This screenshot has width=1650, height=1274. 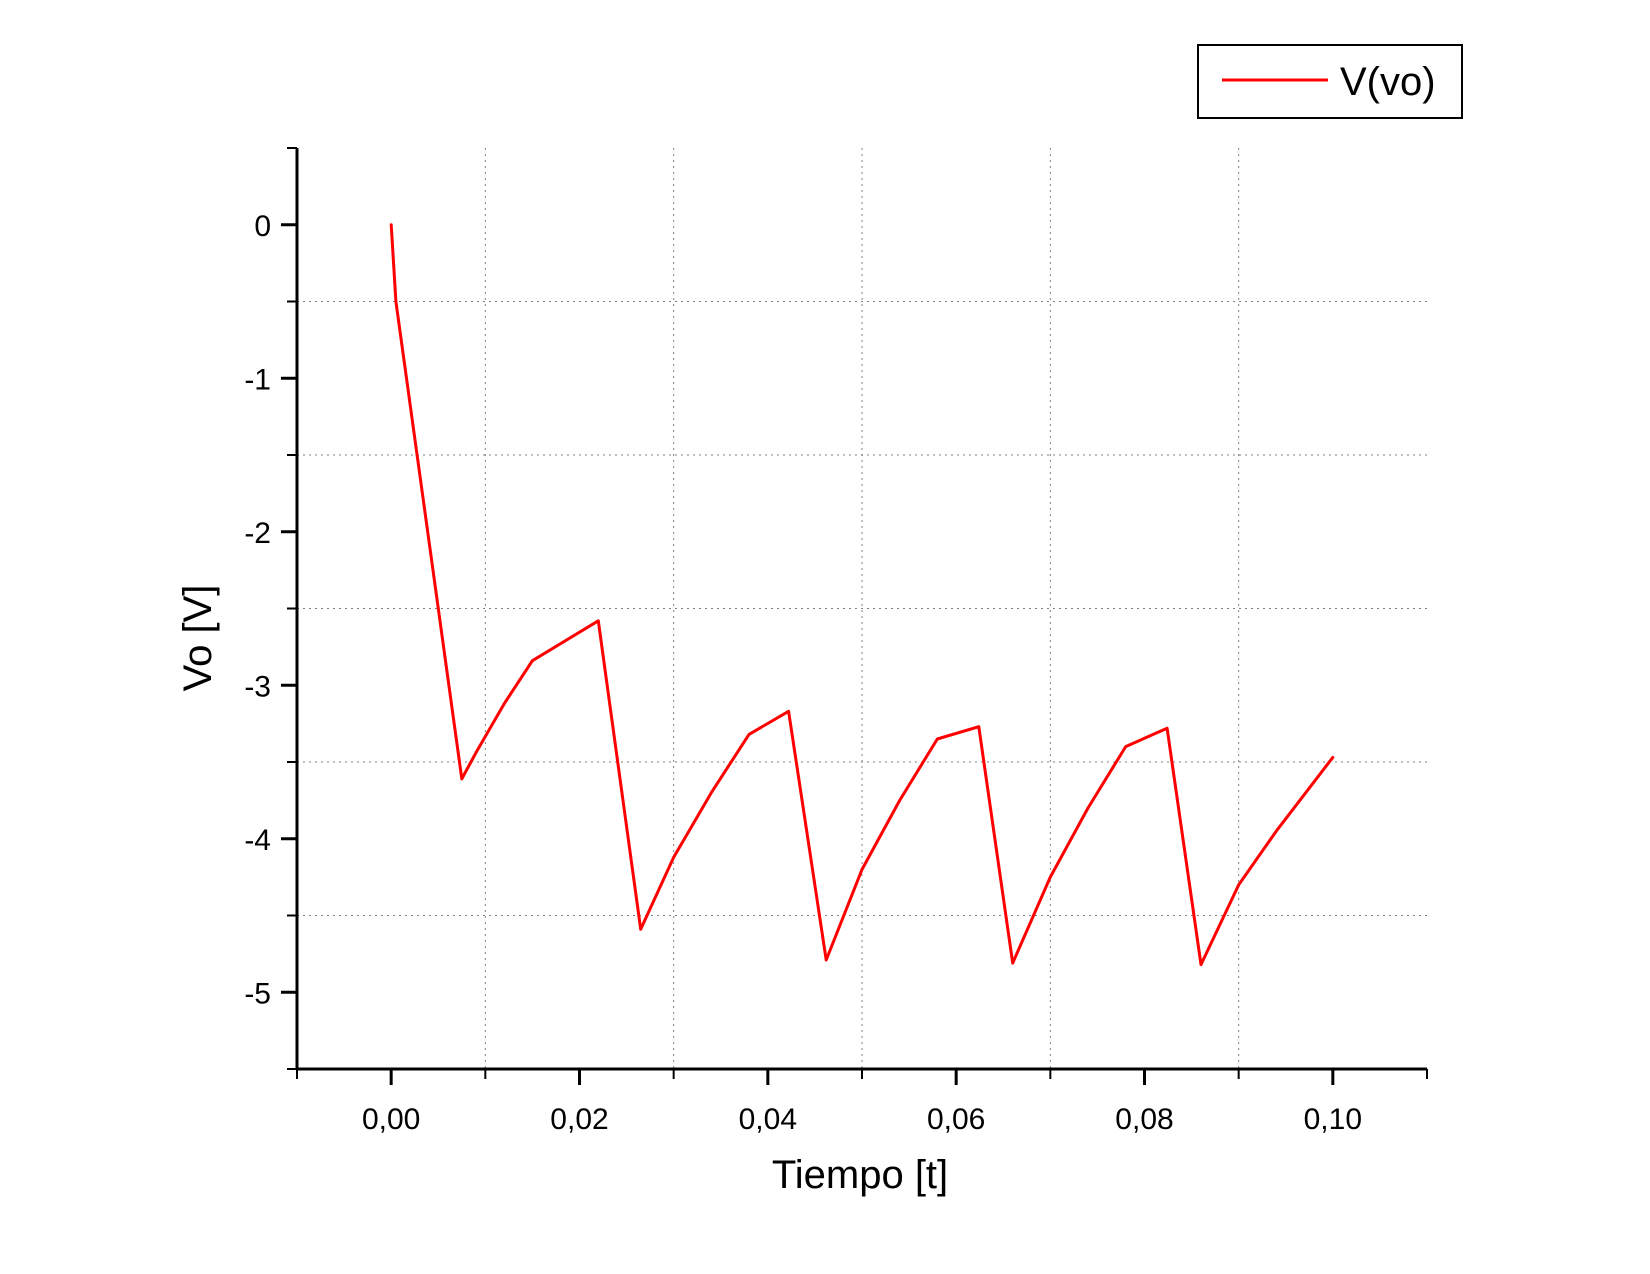 I want to click on x-tick-label: 0,00, so click(x=391, y=1119).